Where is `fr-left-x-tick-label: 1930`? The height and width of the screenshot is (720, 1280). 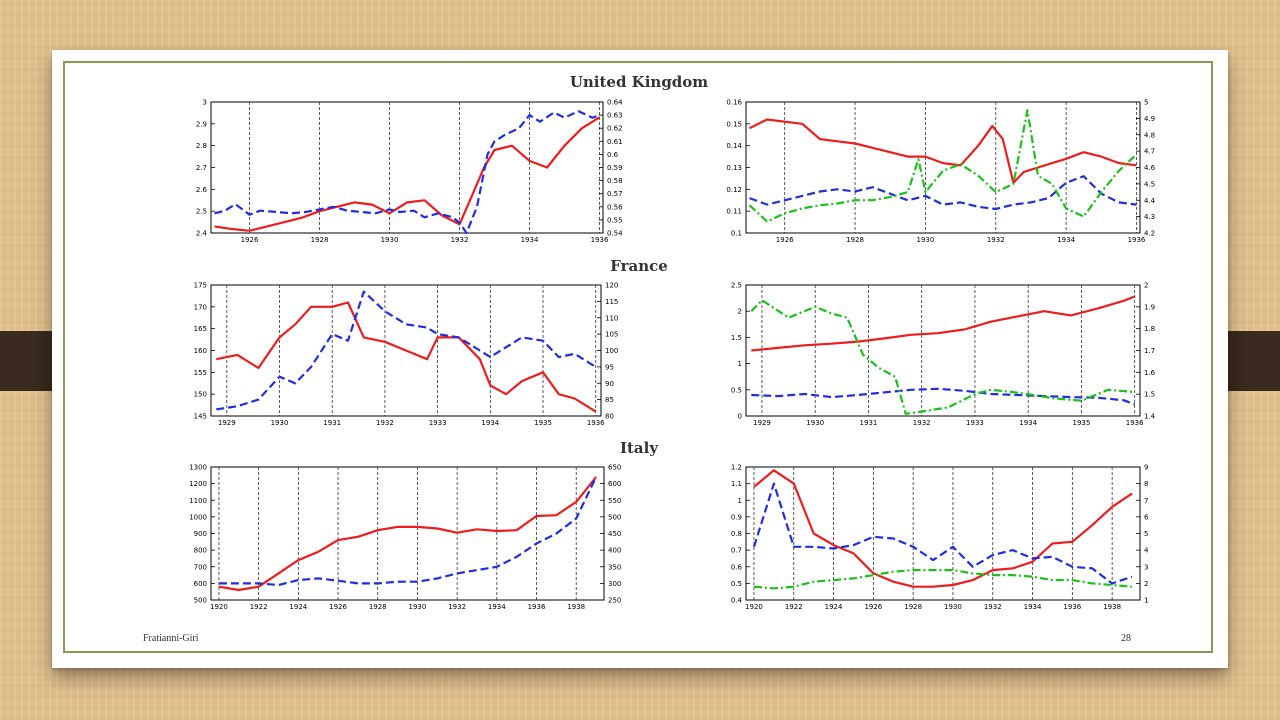 fr-left-x-tick-label: 1930 is located at coordinates (280, 423).